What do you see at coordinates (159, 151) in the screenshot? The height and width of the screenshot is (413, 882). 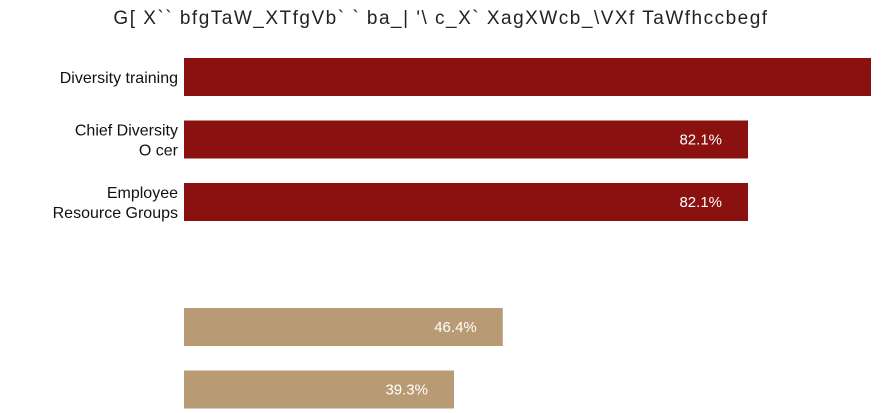 I see `category-label-1-1: O cer` at bounding box center [159, 151].